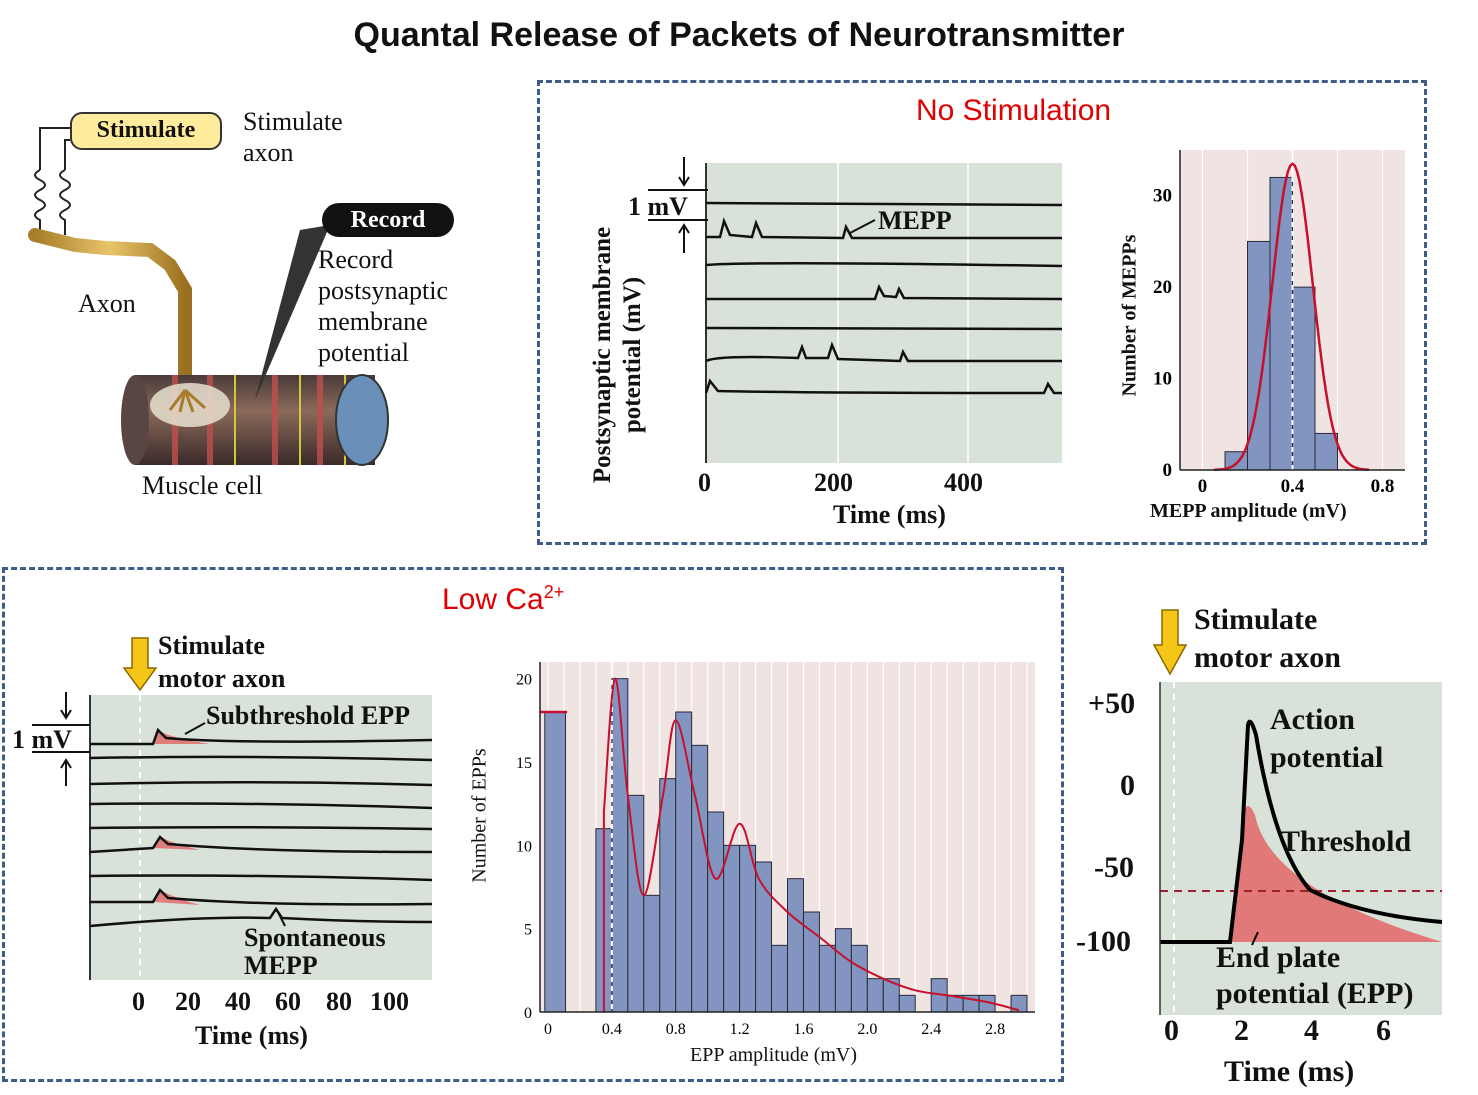  I want to click on thr-ytick: -50, so click(1114, 867).